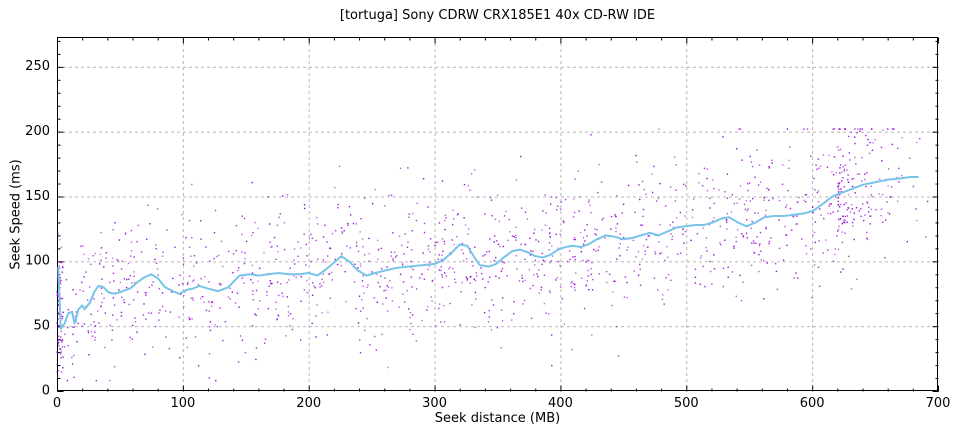 This screenshot has width=960, height=432. What do you see at coordinates (16, 214) in the screenshot?
I see `y-axis-label: Seek Speed (ms)` at bounding box center [16, 214].